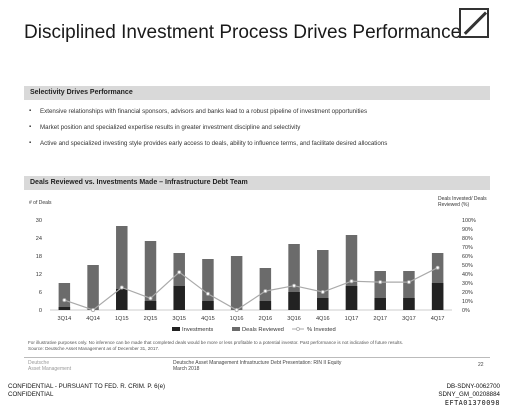 This screenshot has width=512, height=413. Describe the element at coordinates (151, 319) in the screenshot. I see `x-tick-label: 2Q15` at that location.